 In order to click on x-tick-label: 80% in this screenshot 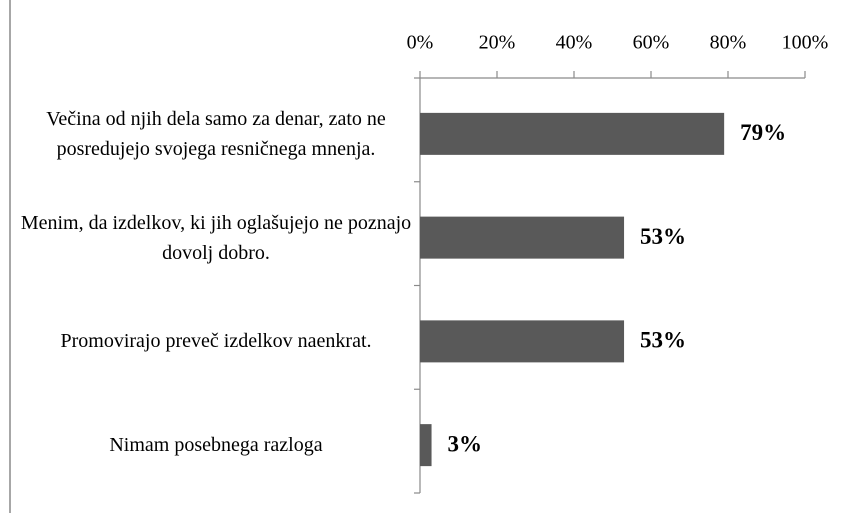, I will do `click(728, 43)`.